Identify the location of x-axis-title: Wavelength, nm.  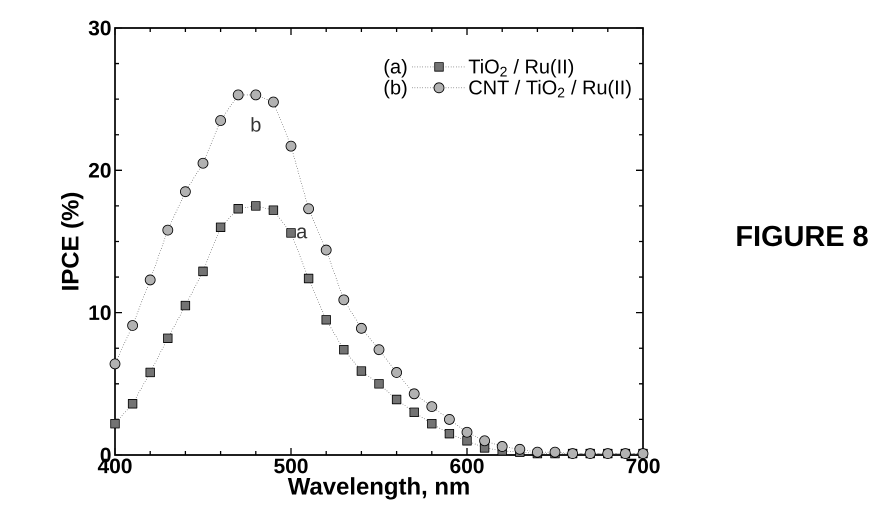
(378, 488).